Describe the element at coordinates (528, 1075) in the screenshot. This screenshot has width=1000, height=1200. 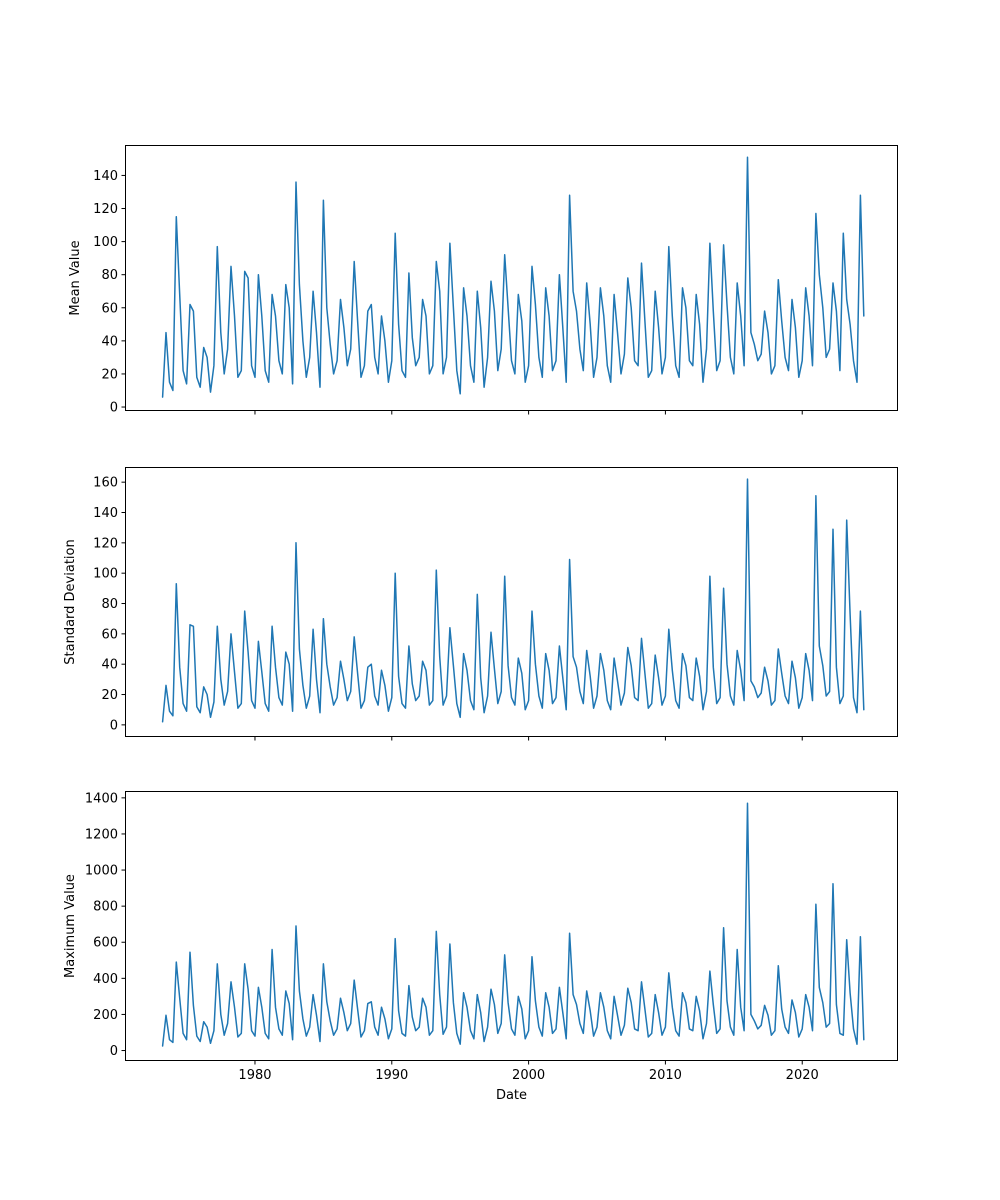
I see `x-tick-label: 2000` at that location.